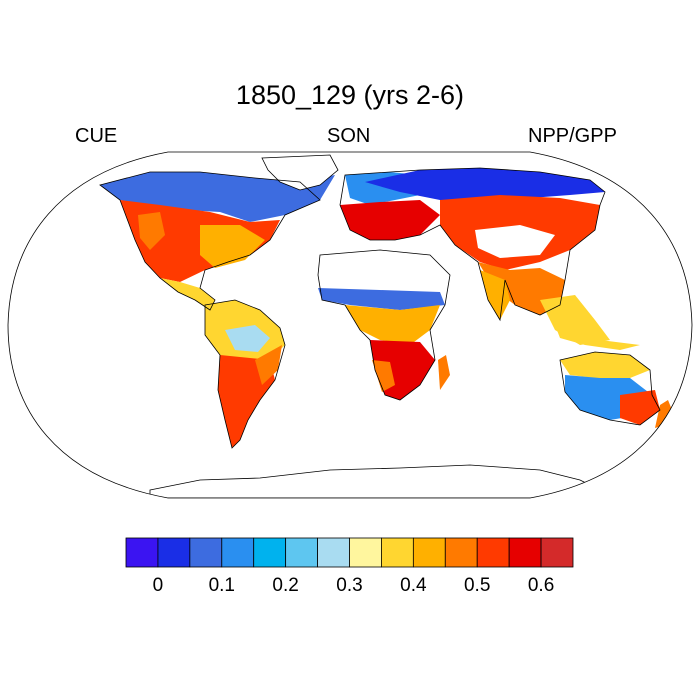 The image size is (700, 700). I want to click on coast-south-america, so click(245, 374).